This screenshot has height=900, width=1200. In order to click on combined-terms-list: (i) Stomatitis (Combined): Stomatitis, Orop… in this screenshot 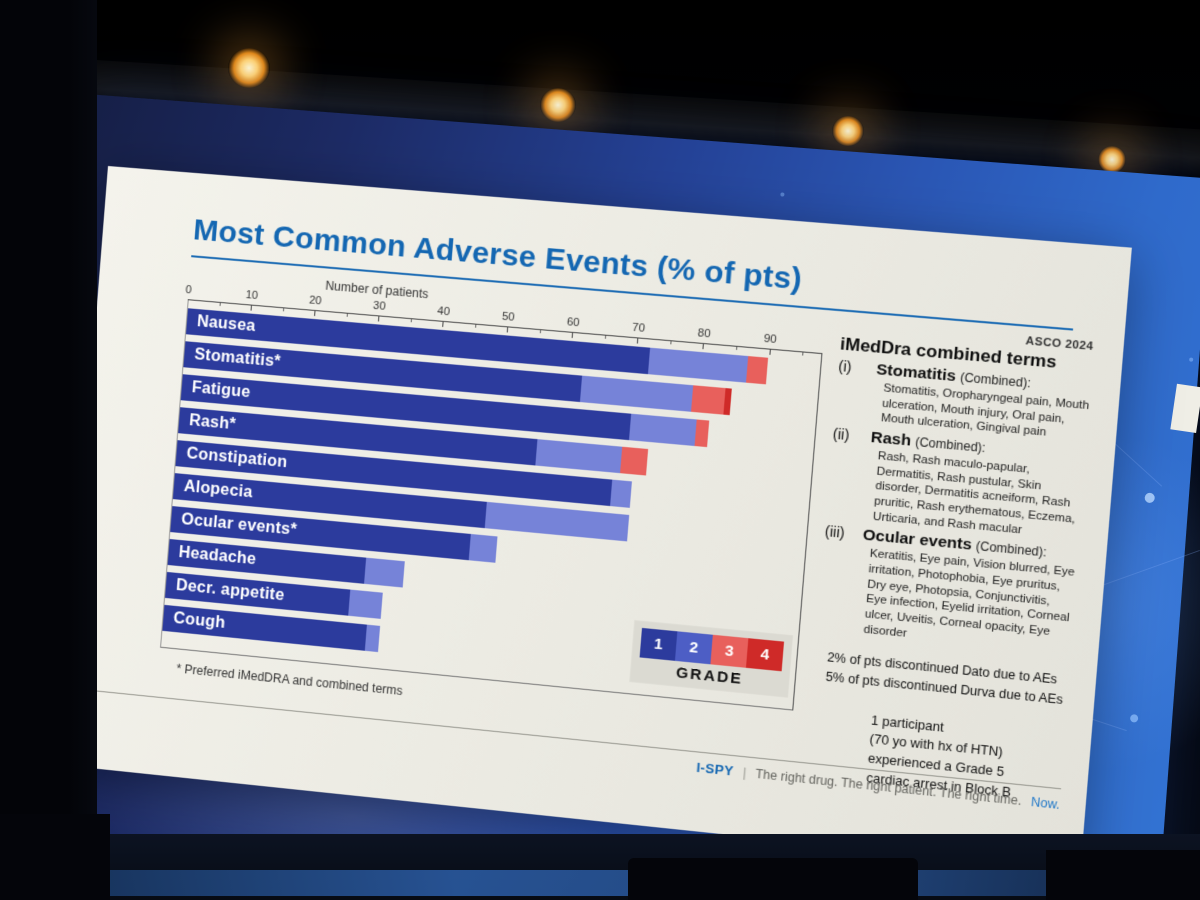, I will do `click(957, 508)`.